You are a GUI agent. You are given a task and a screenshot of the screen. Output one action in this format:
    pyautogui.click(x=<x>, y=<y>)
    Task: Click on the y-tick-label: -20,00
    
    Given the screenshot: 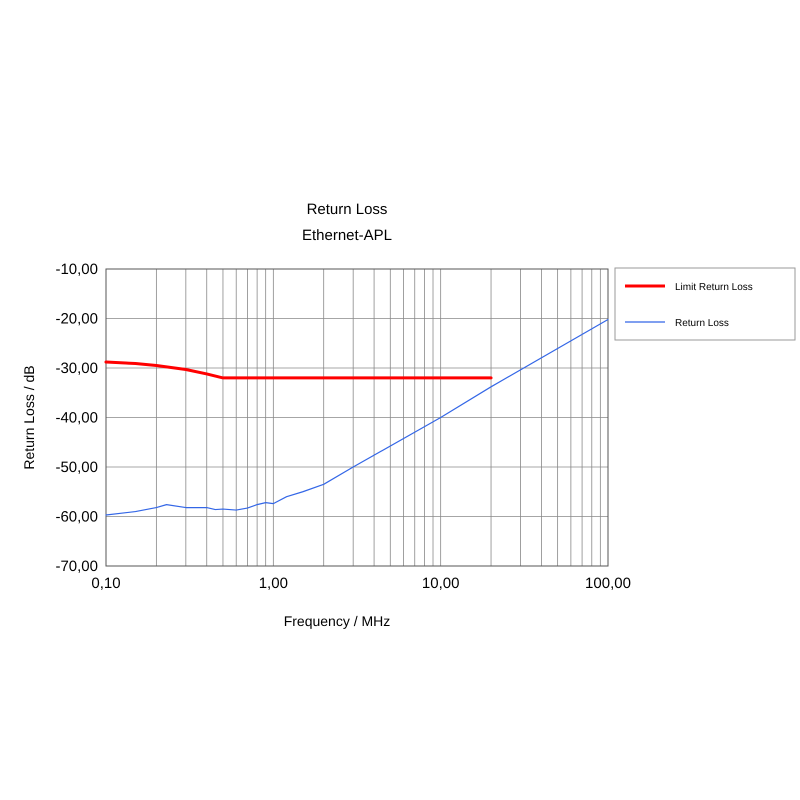 What is the action you would take?
    pyautogui.click(x=76, y=319)
    